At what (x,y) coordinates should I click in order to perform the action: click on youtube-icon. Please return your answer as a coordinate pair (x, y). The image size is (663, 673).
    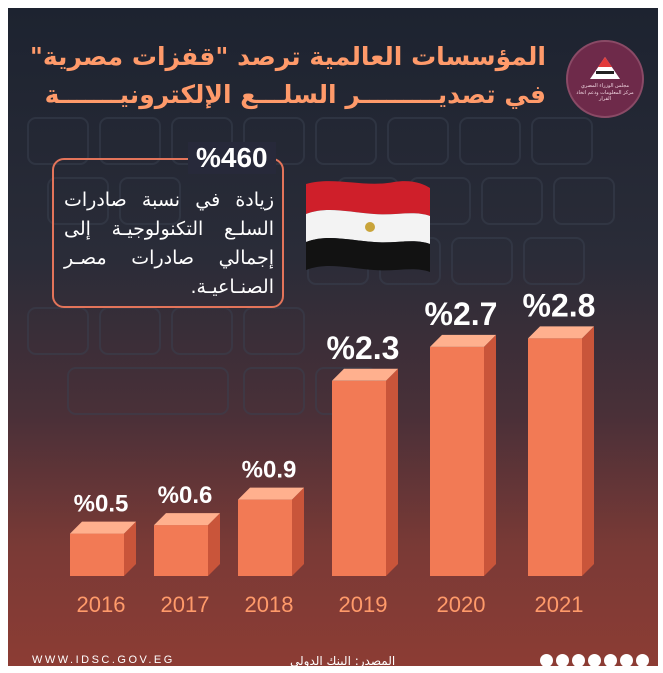
    Looking at the image, I should click on (610, 660).